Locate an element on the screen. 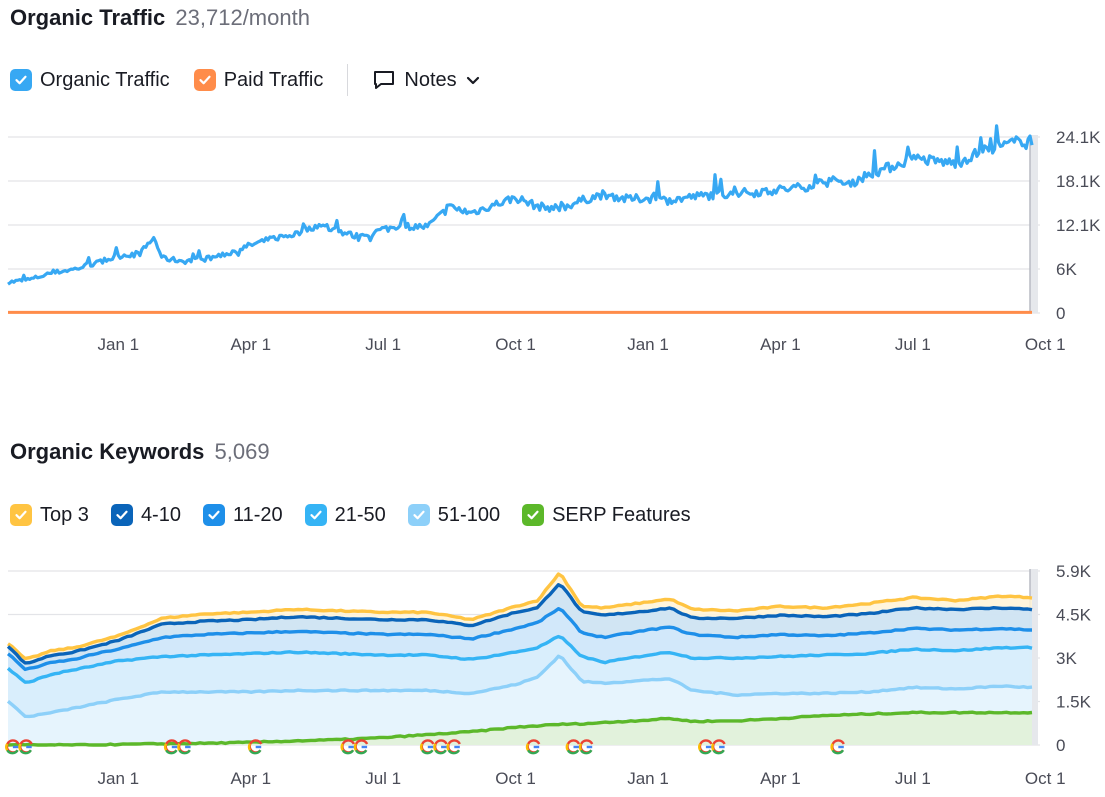  legend-label: Top 3 is located at coordinates (64, 514).